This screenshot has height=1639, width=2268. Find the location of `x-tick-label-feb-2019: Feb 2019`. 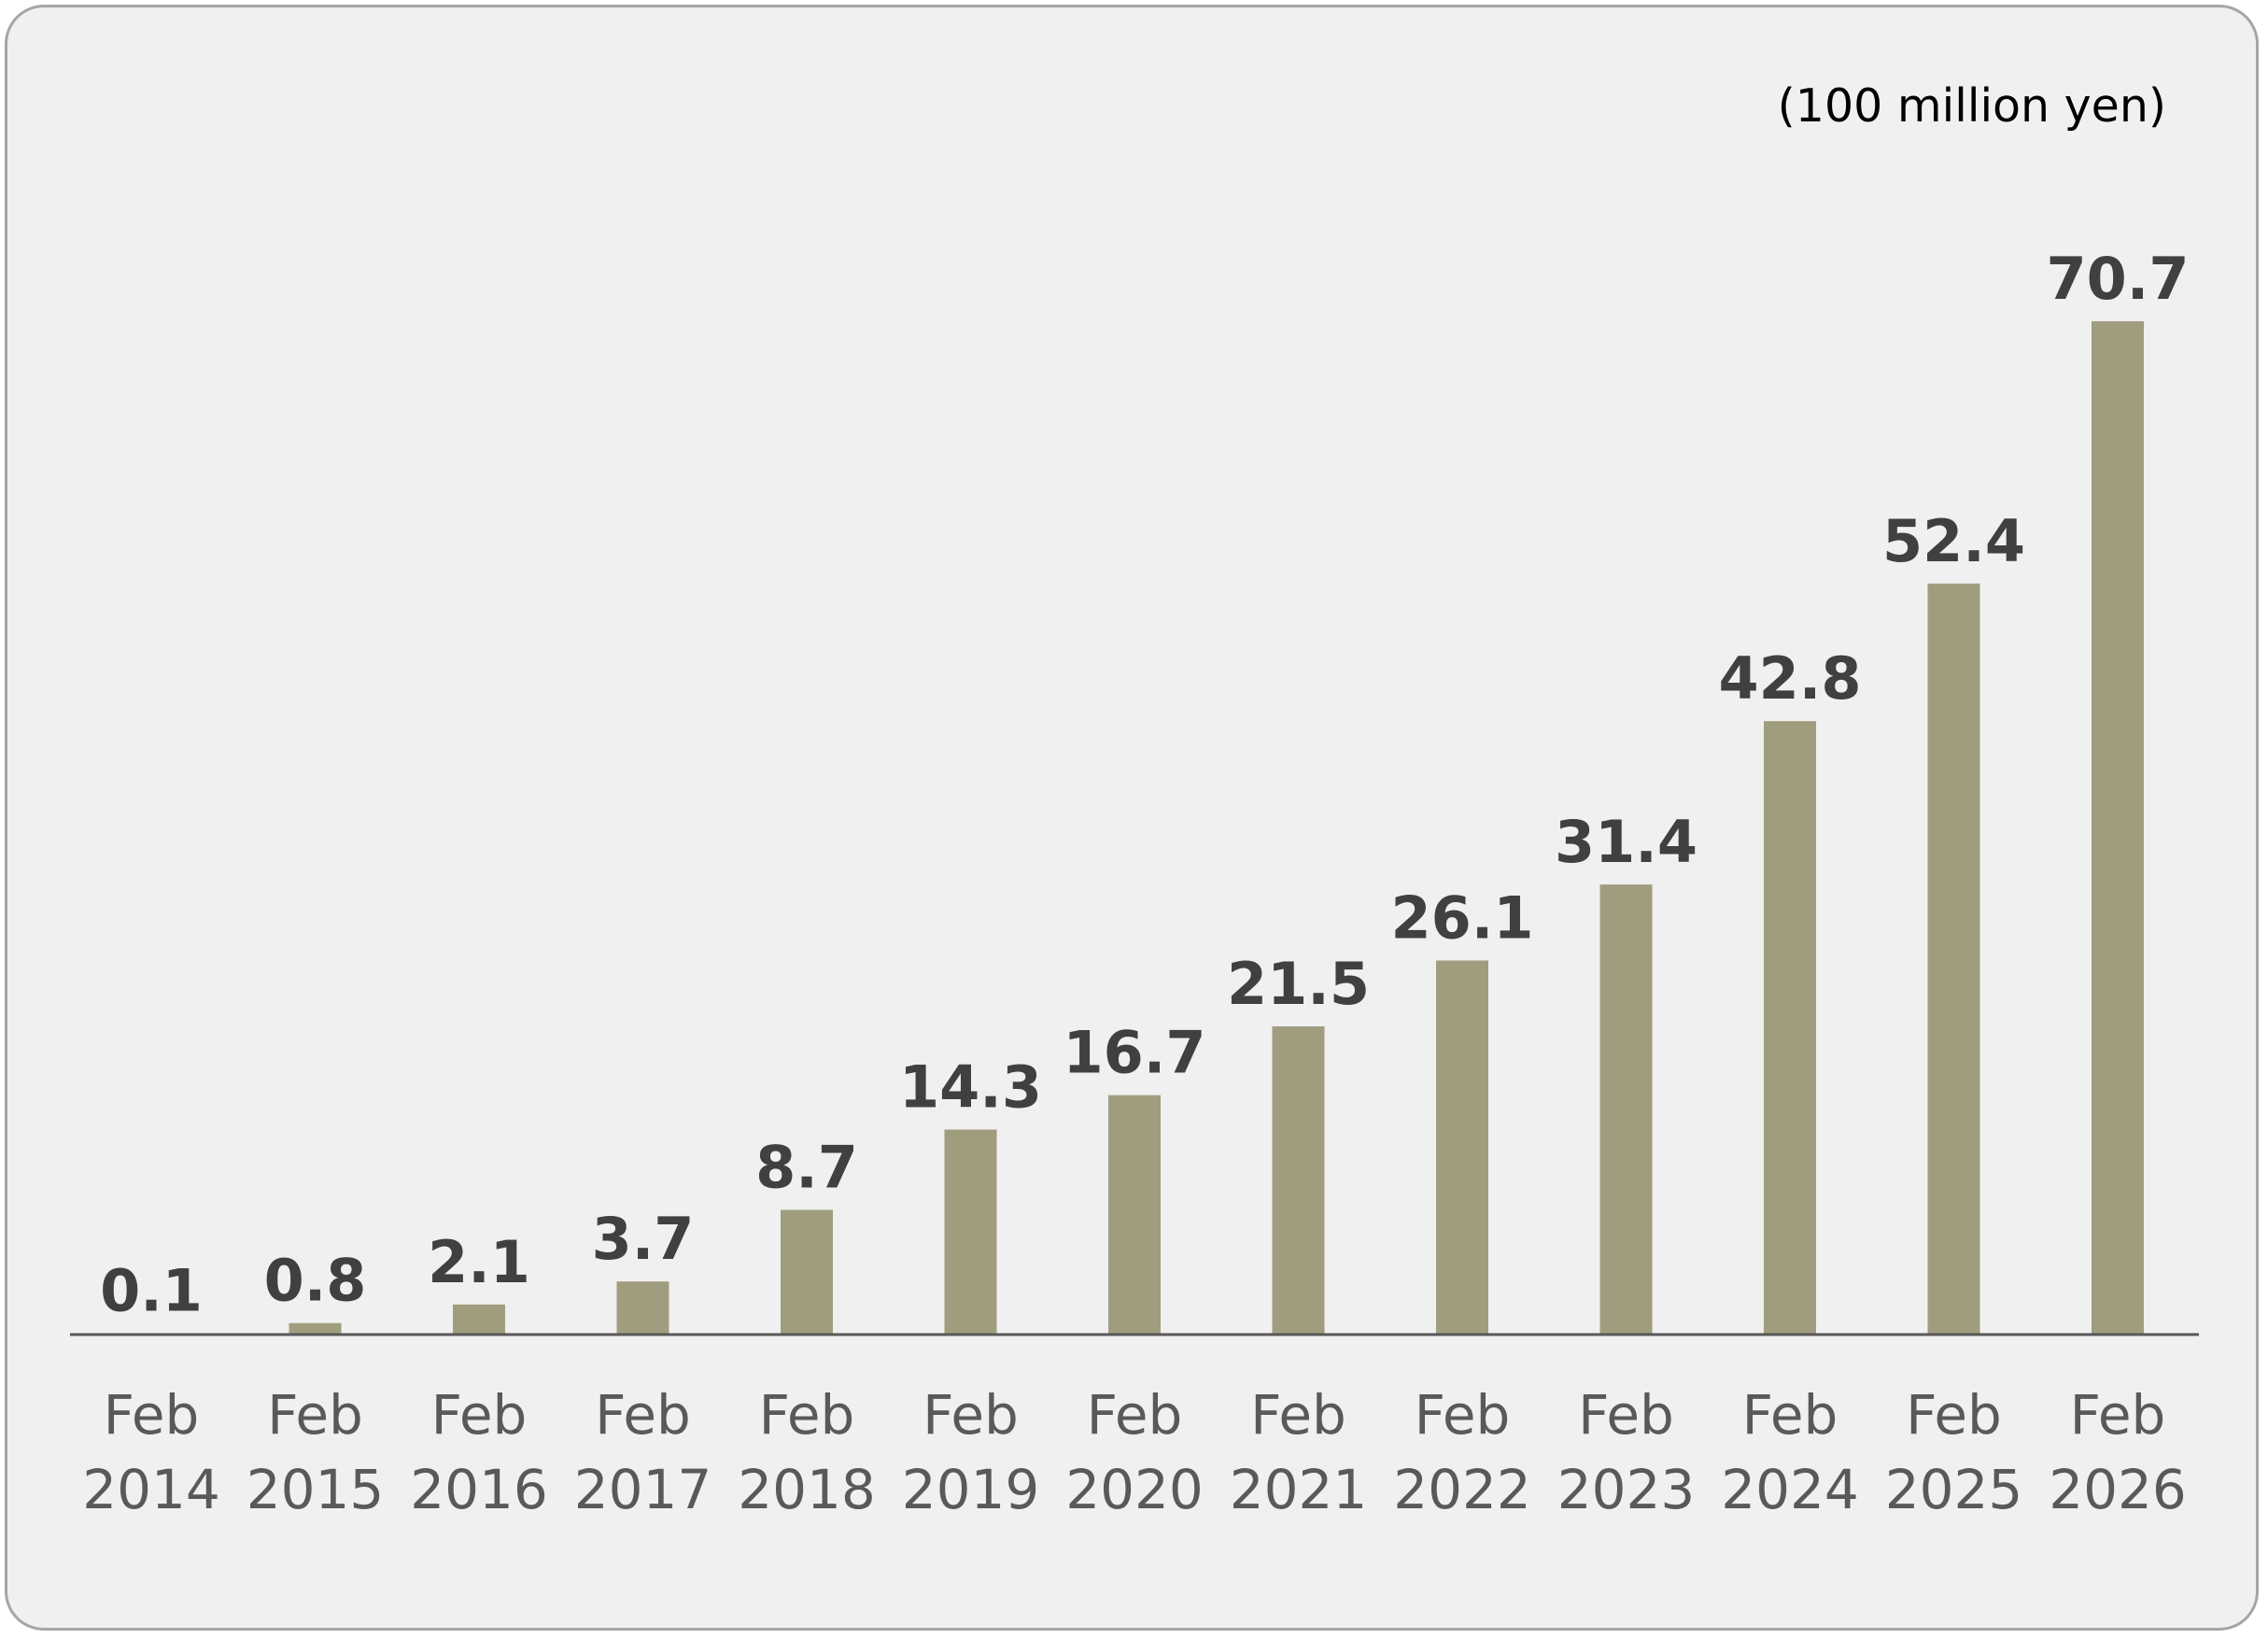

x-tick-label-feb-2019: Feb 2019 is located at coordinates (971, 1452).